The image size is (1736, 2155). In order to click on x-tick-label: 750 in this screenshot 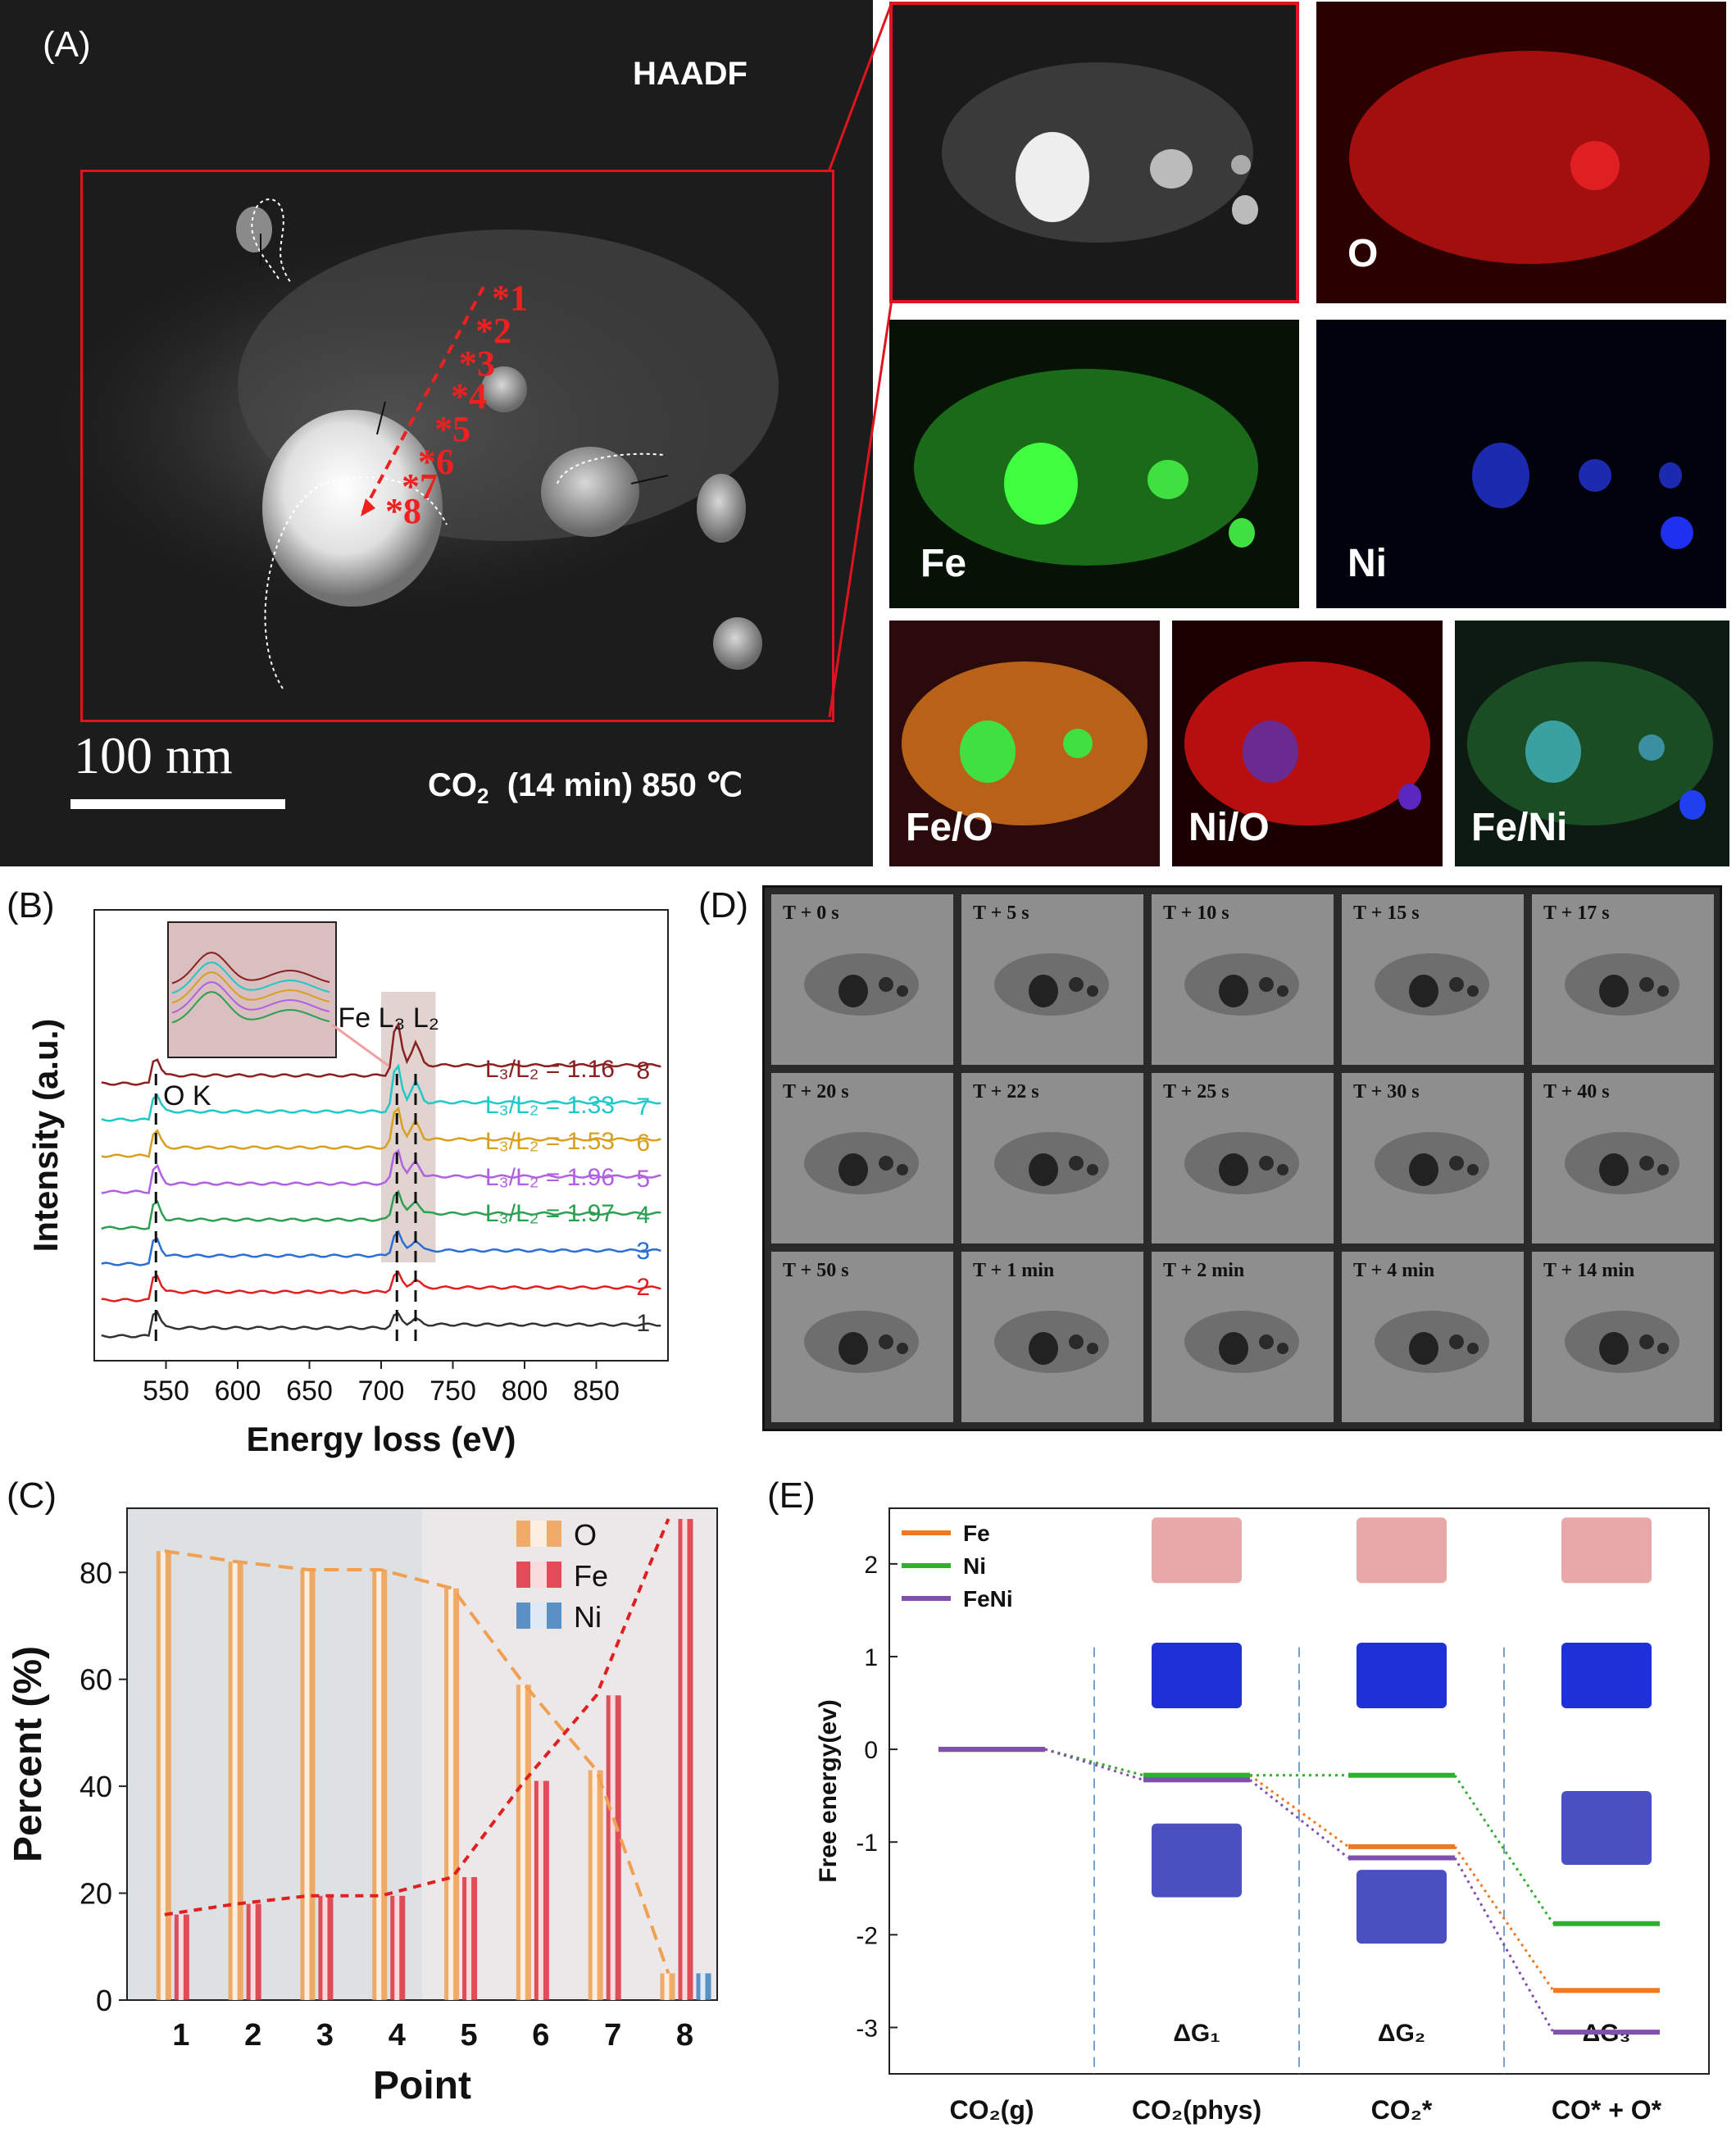, I will do `click(452, 1391)`.